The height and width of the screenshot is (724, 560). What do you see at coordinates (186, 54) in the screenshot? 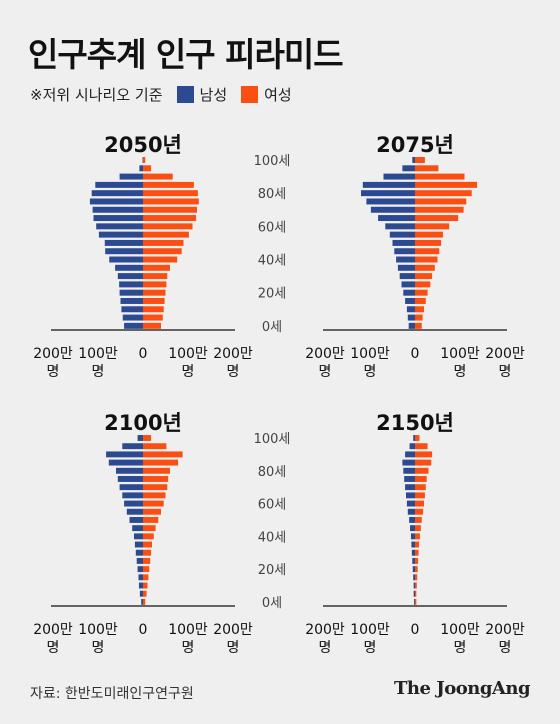
I see `page-title: 인구추계 인구 피라미드` at bounding box center [186, 54].